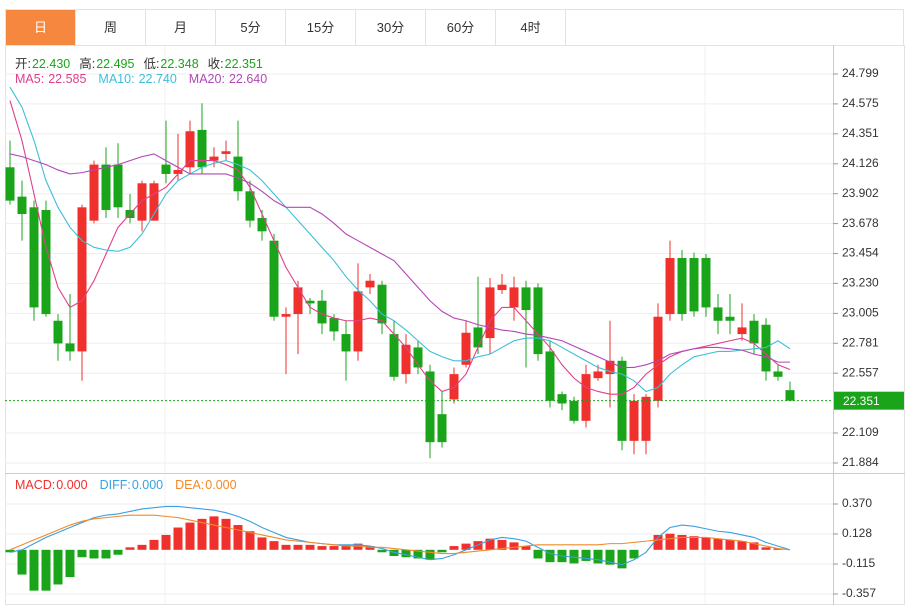 The image size is (911, 606). What do you see at coordinates (531, 27) in the screenshot?
I see `period-tab: 4时` at bounding box center [531, 27].